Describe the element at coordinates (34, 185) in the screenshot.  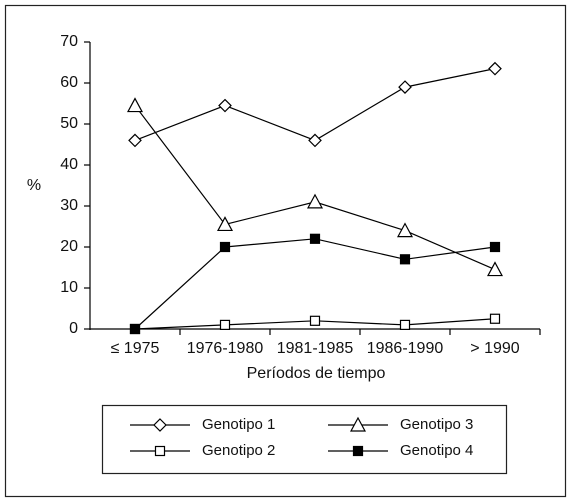
I see `y-axis-label: %` at that location.